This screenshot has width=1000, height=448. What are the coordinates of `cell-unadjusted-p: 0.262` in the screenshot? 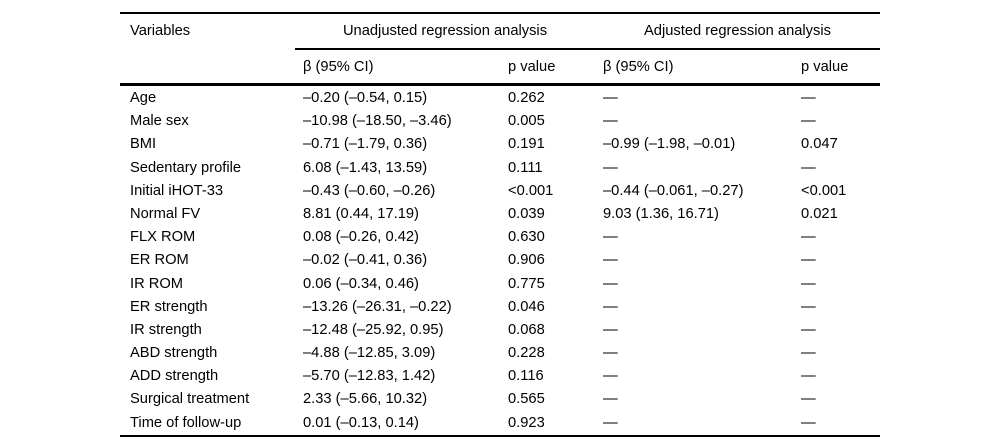 It's located at (526, 98).